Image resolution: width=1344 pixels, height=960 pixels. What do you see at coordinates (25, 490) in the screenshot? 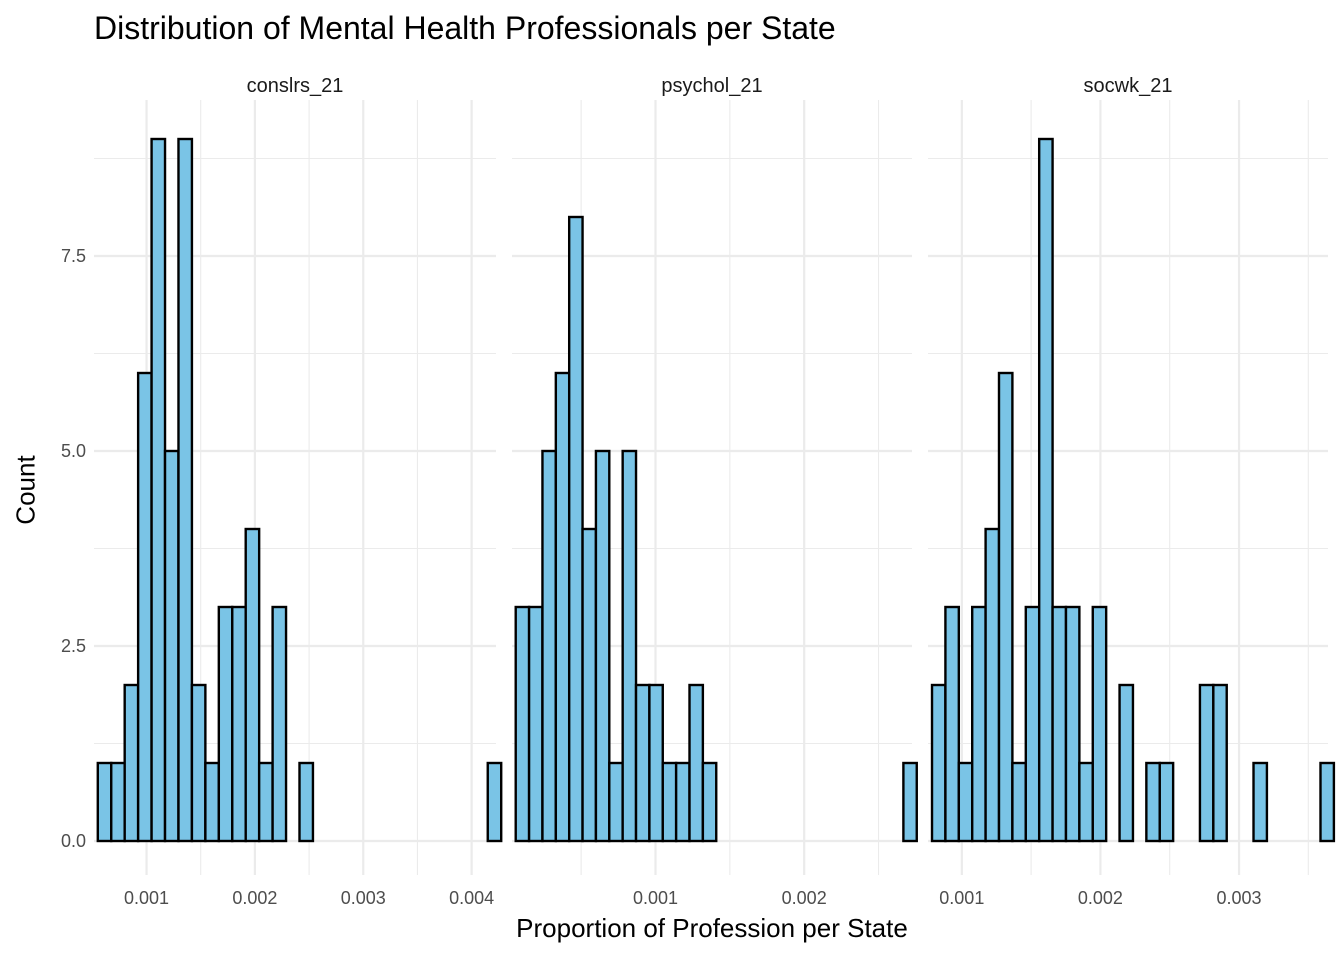
I see `y-axis-label: Count` at bounding box center [25, 490].